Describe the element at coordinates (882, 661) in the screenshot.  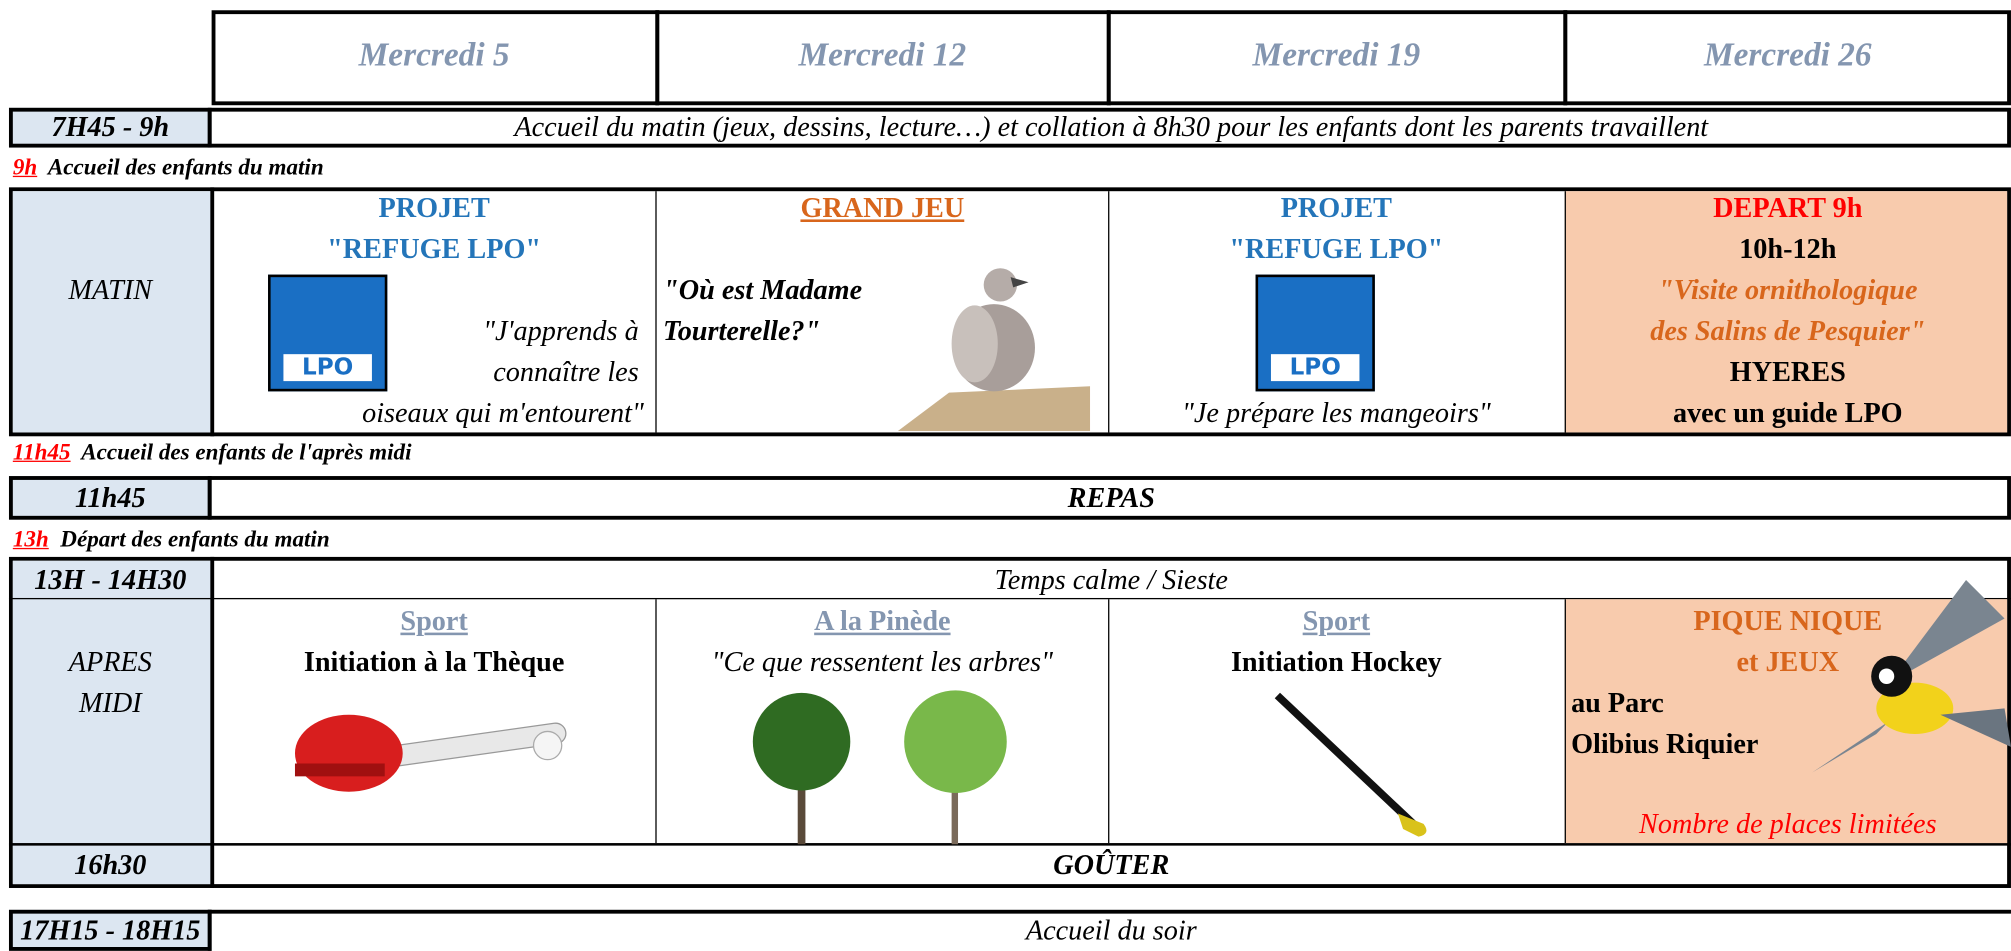
I see `activity: "Ce que ressentent les arbres"` at that location.